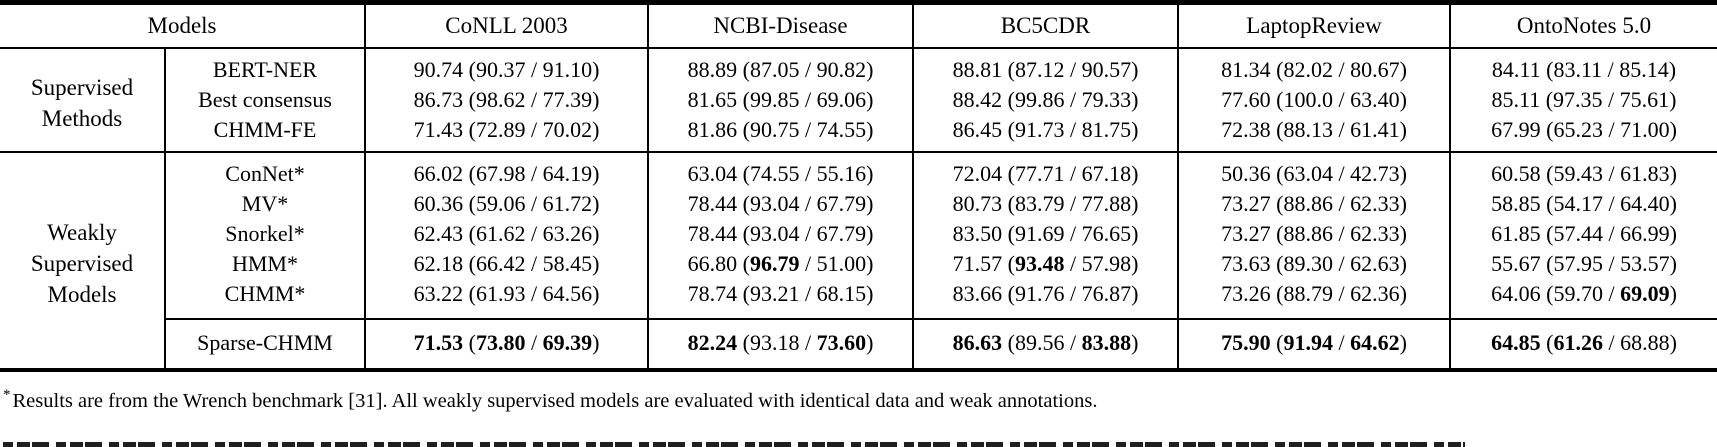  I want to click on score-cell: 84.11 (83.11 / 85.14), so click(1583, 66).